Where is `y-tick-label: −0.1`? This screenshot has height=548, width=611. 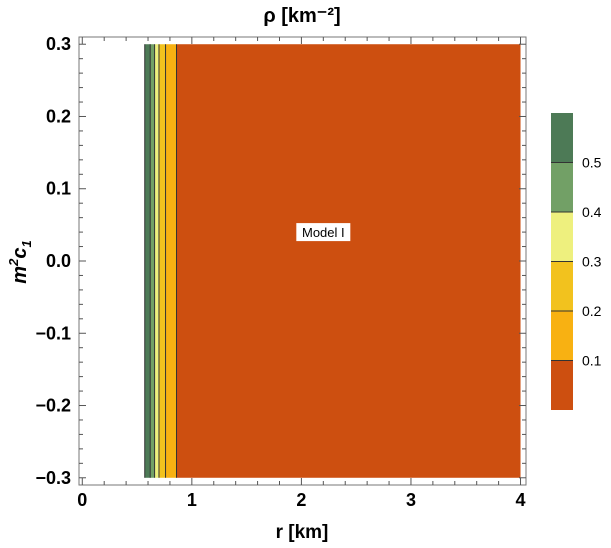
y-tick-label: −0.1 is located at coordinates (53, 333).